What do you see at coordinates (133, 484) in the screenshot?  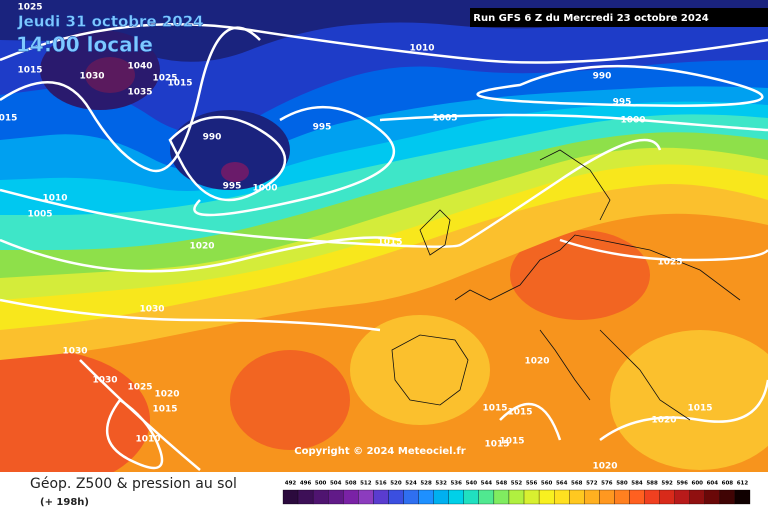 I see `footer-title: Géop. Z500 & pression au sol` at bounding box center [133, 484].